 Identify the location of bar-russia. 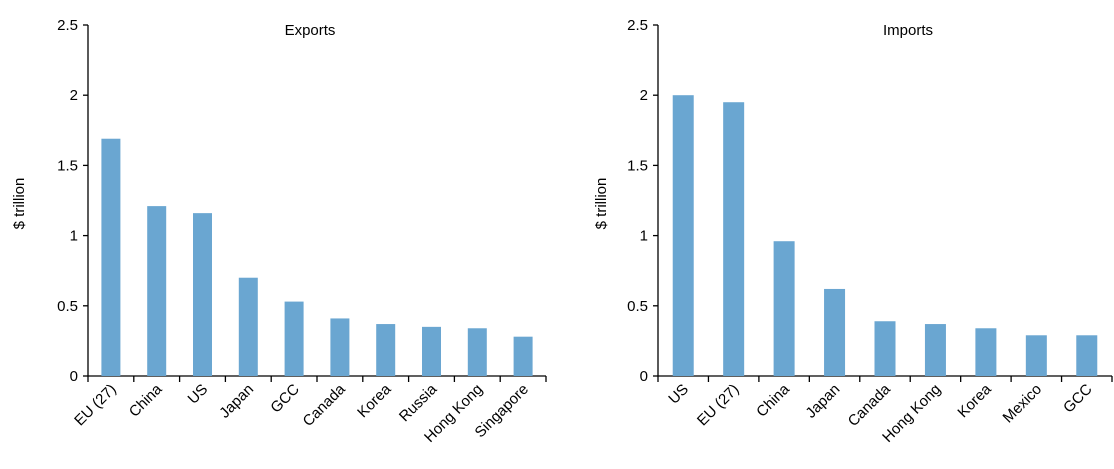
(431, 351).